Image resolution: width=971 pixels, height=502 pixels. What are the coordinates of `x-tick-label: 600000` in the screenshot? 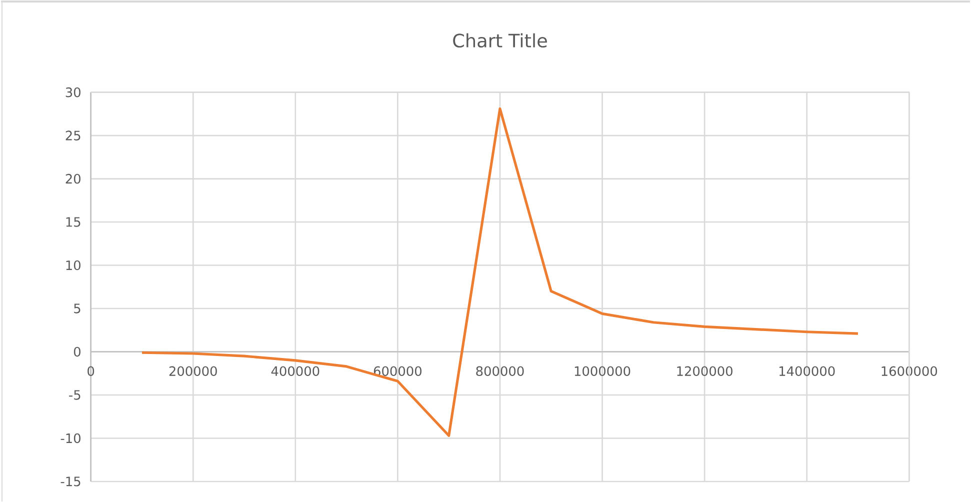 It's located at (398, 371).